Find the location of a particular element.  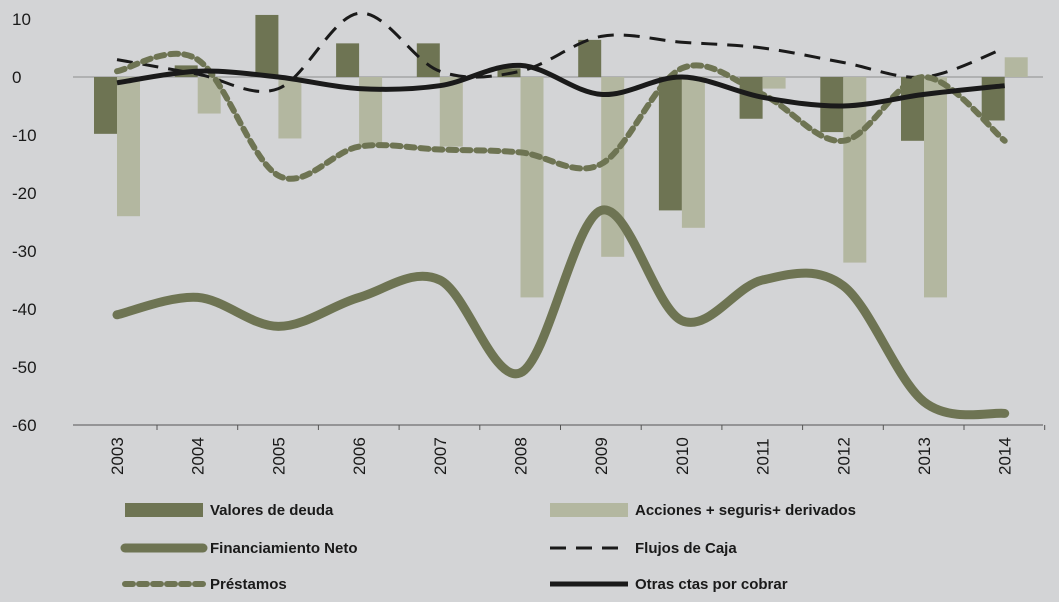

y-tick-label: -50 is located at coordinates (24, 367).